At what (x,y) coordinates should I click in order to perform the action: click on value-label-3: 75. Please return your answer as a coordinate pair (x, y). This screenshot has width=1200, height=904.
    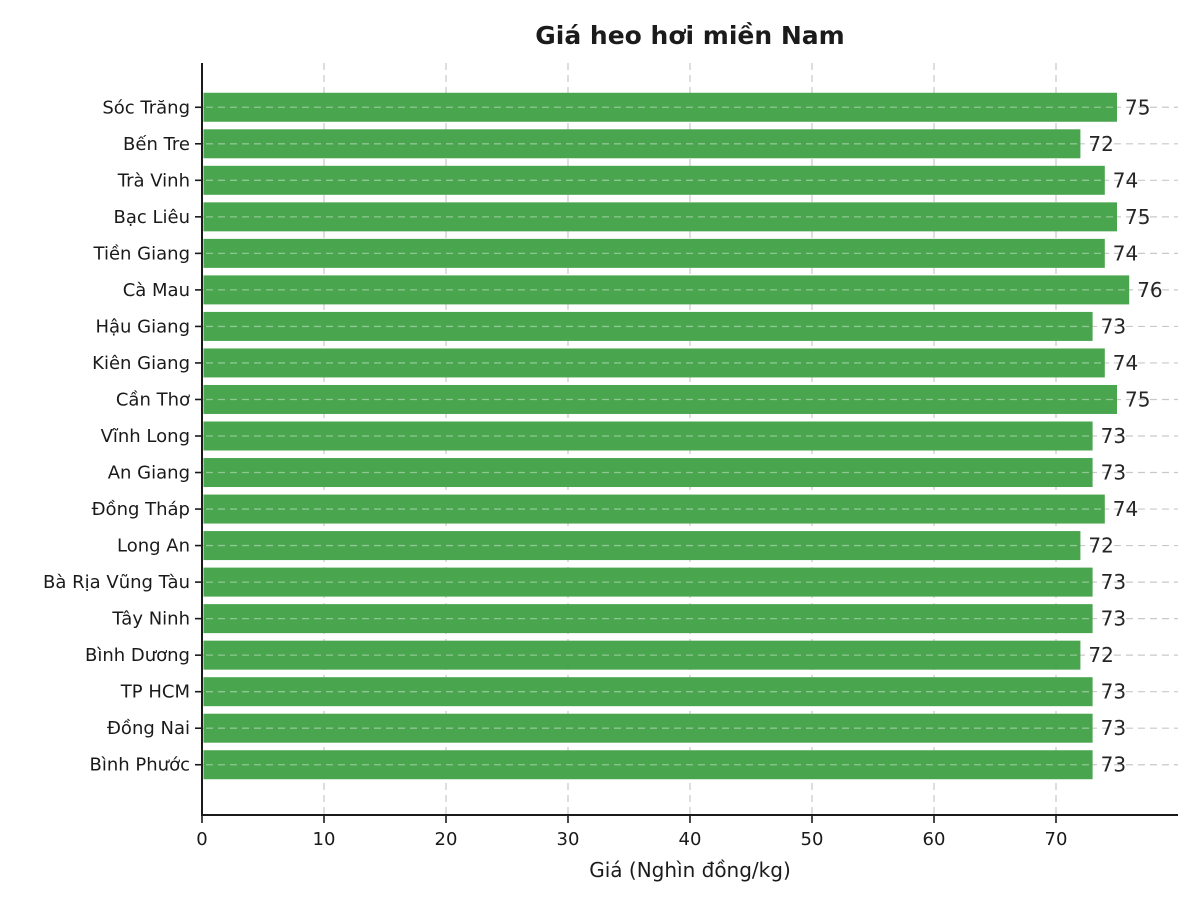
    Looking at the image, I should click on (1137, 217).